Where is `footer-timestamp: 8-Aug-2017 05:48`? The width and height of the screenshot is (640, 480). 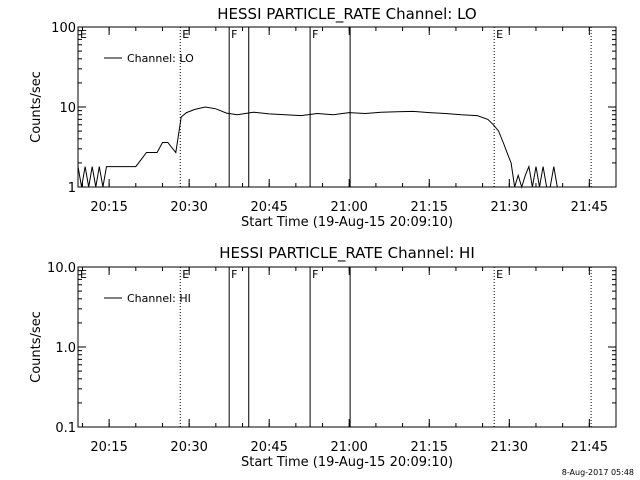 footer-timestamp: 8-Aug-2017 05:48 is located at coordinates (598, 472).